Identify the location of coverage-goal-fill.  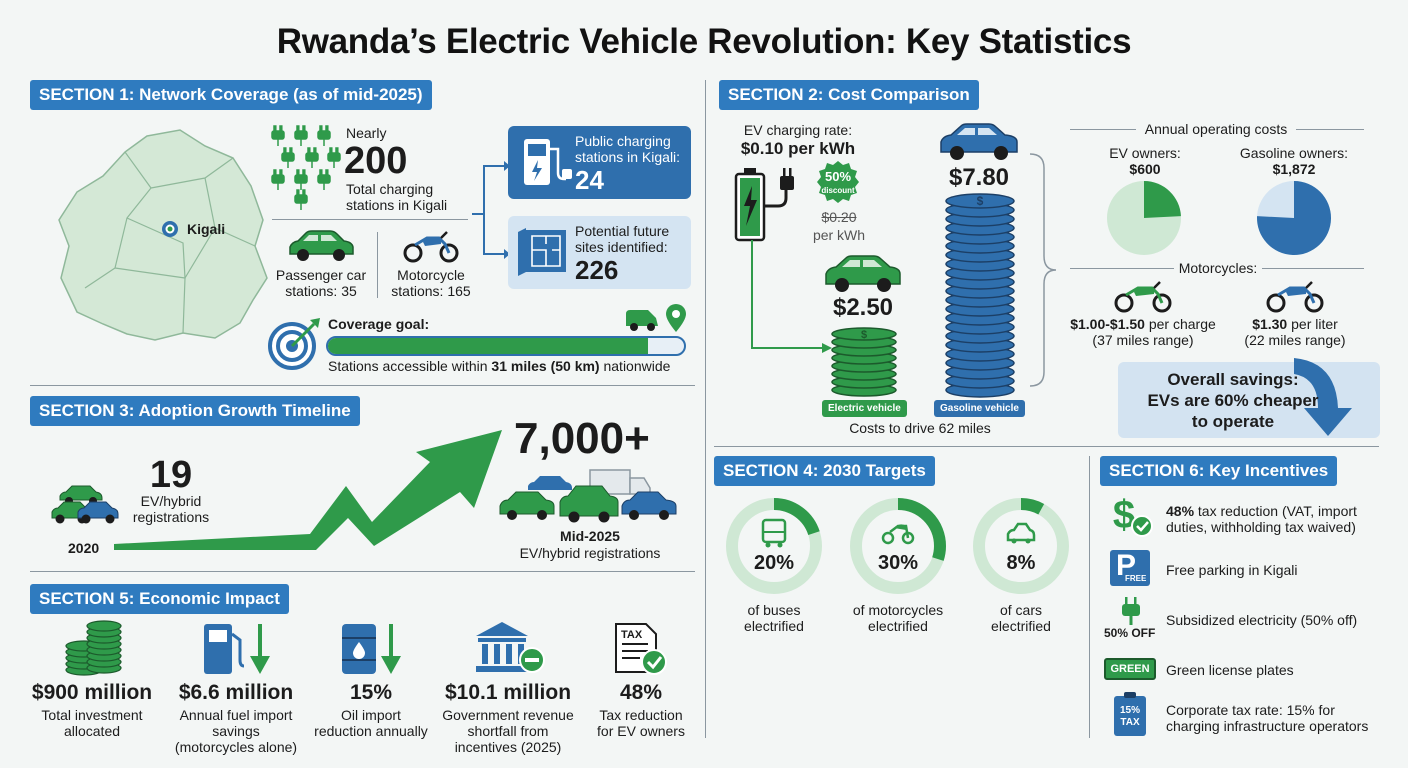
(488, 346).